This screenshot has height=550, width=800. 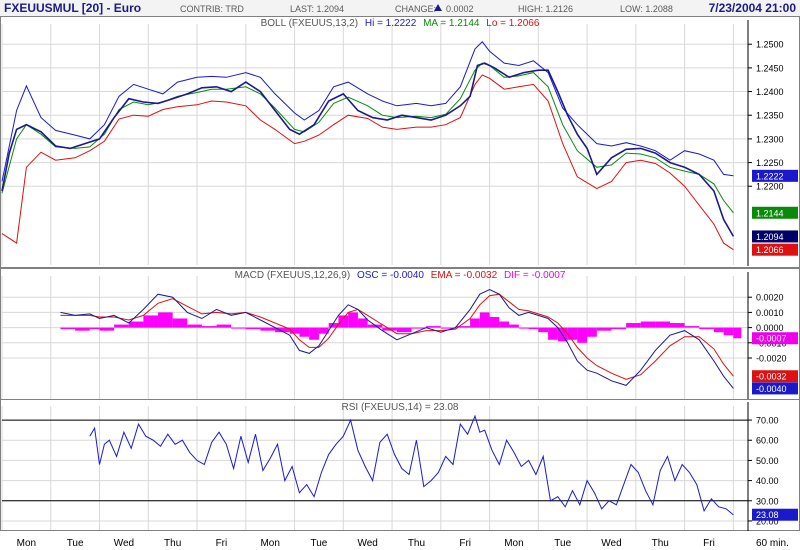 What do you see at coordinates (770, 116) in the screenshot?
I see `price-tick-label: 1.2350` at bounding box center [770, 116].